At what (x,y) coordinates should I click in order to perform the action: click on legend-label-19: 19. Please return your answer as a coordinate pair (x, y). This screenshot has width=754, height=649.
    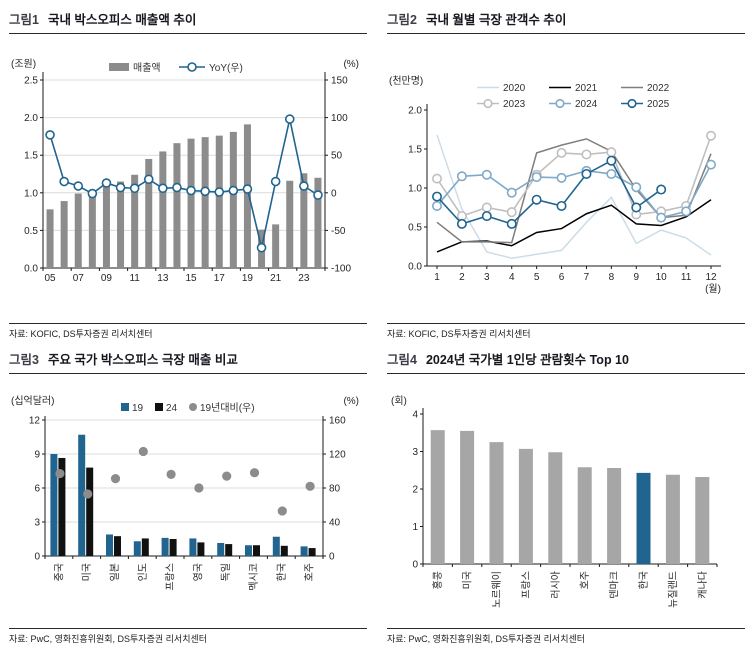
    Looking at the image, I should click on (138, 408).